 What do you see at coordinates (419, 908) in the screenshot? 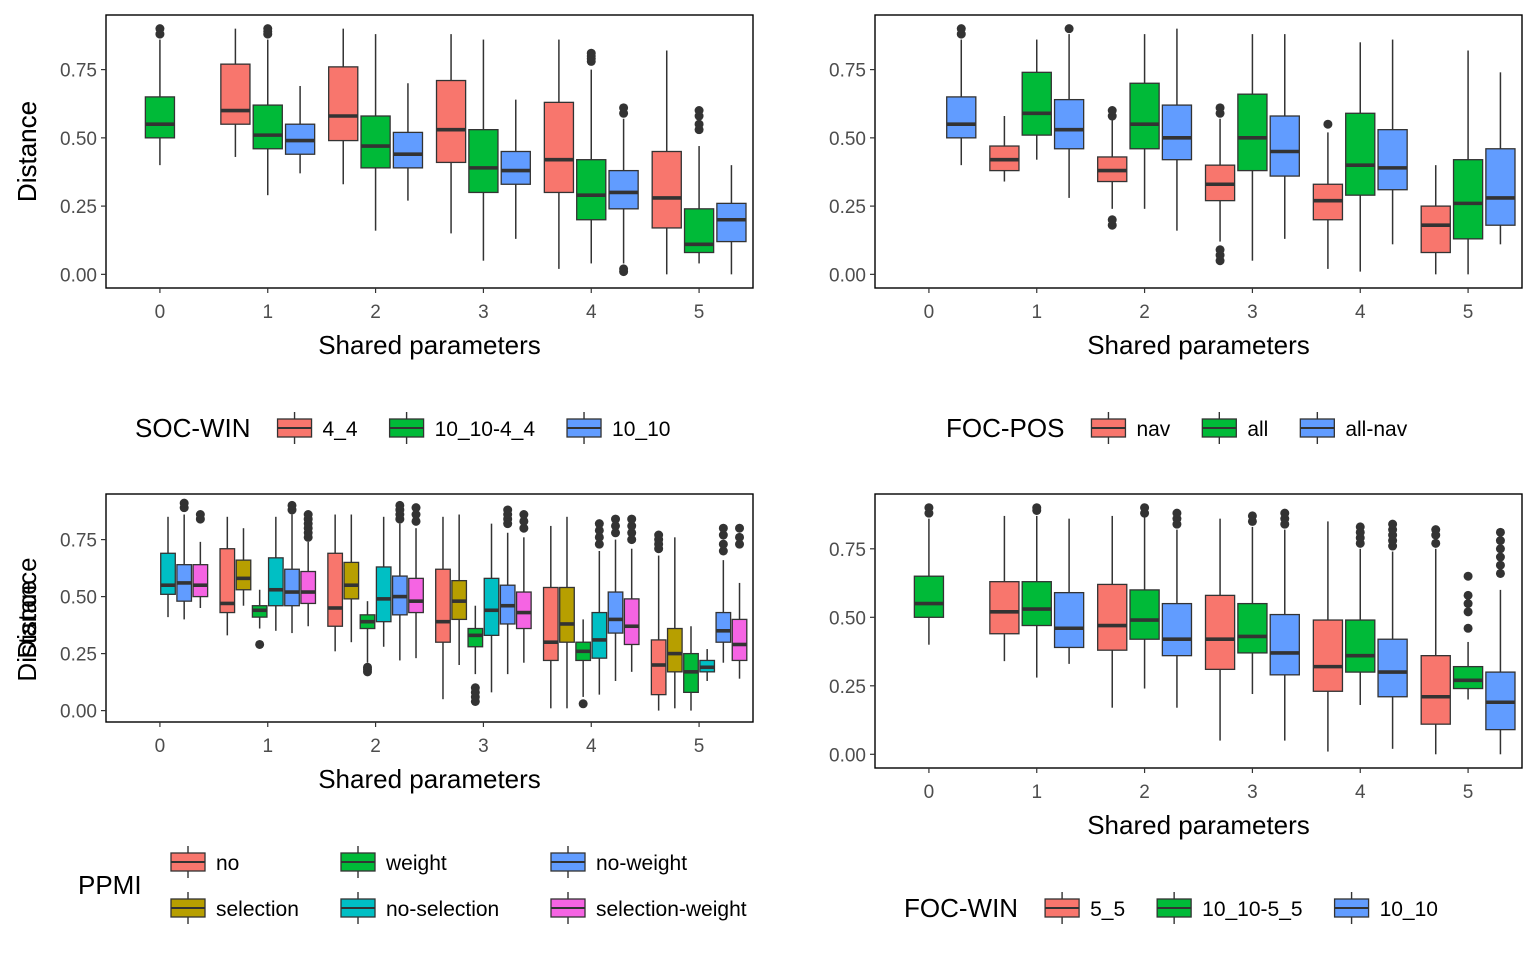
I see `legend-key-no-selection: no-selection` at bounding box center [419, 908].